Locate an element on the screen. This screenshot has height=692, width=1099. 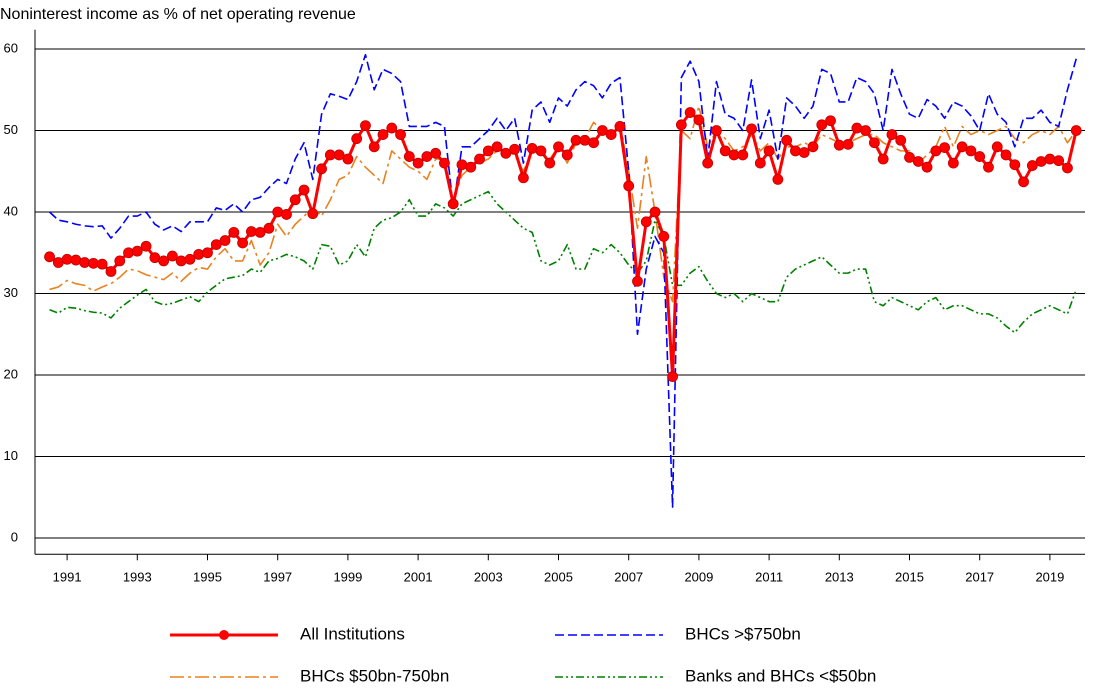
x-tick-label: 2015 is located at coordinates (909, 577).